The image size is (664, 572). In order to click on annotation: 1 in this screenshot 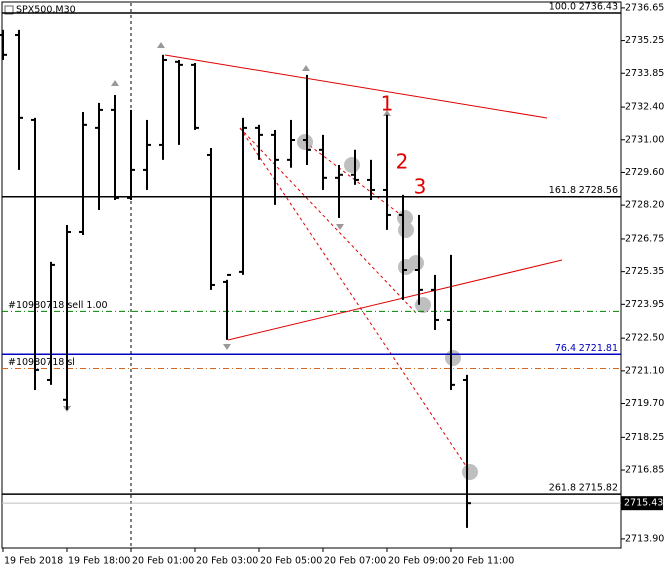, I will do `click(387, 104)`.